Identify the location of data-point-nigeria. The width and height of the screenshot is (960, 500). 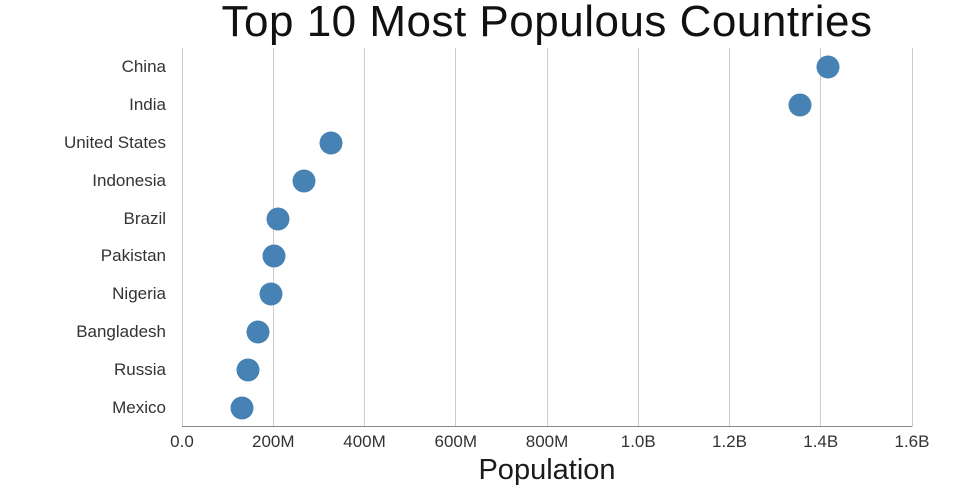
(271, 294).